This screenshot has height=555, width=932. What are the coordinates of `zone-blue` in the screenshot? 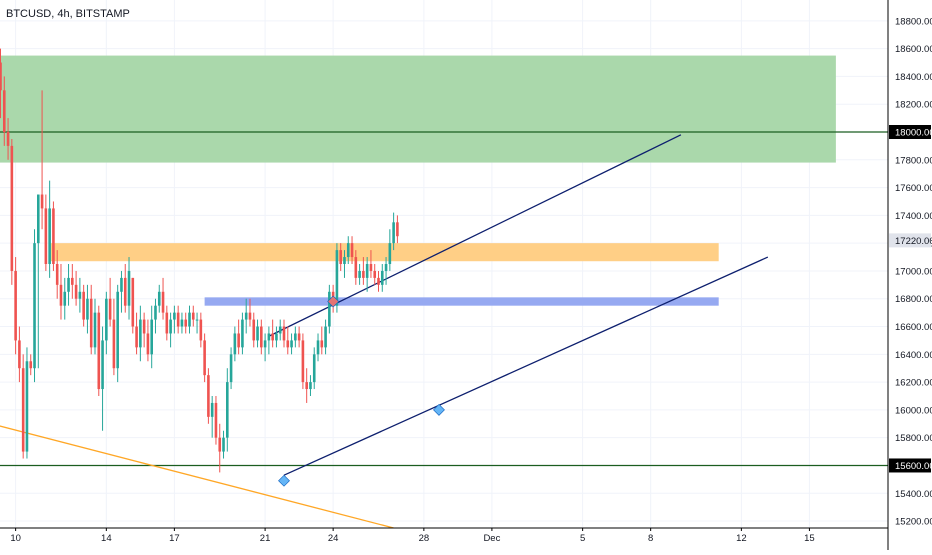 It's located at (461, 301).